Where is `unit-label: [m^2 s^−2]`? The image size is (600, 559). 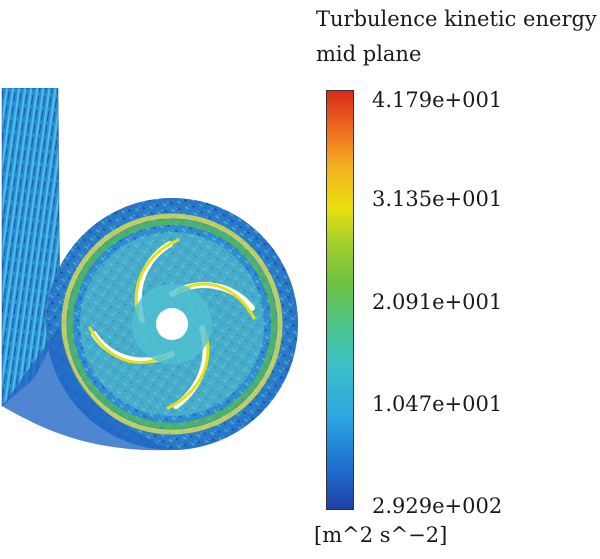
unit-label: [m^2 s^−2] is located at coordinates (381, 535).